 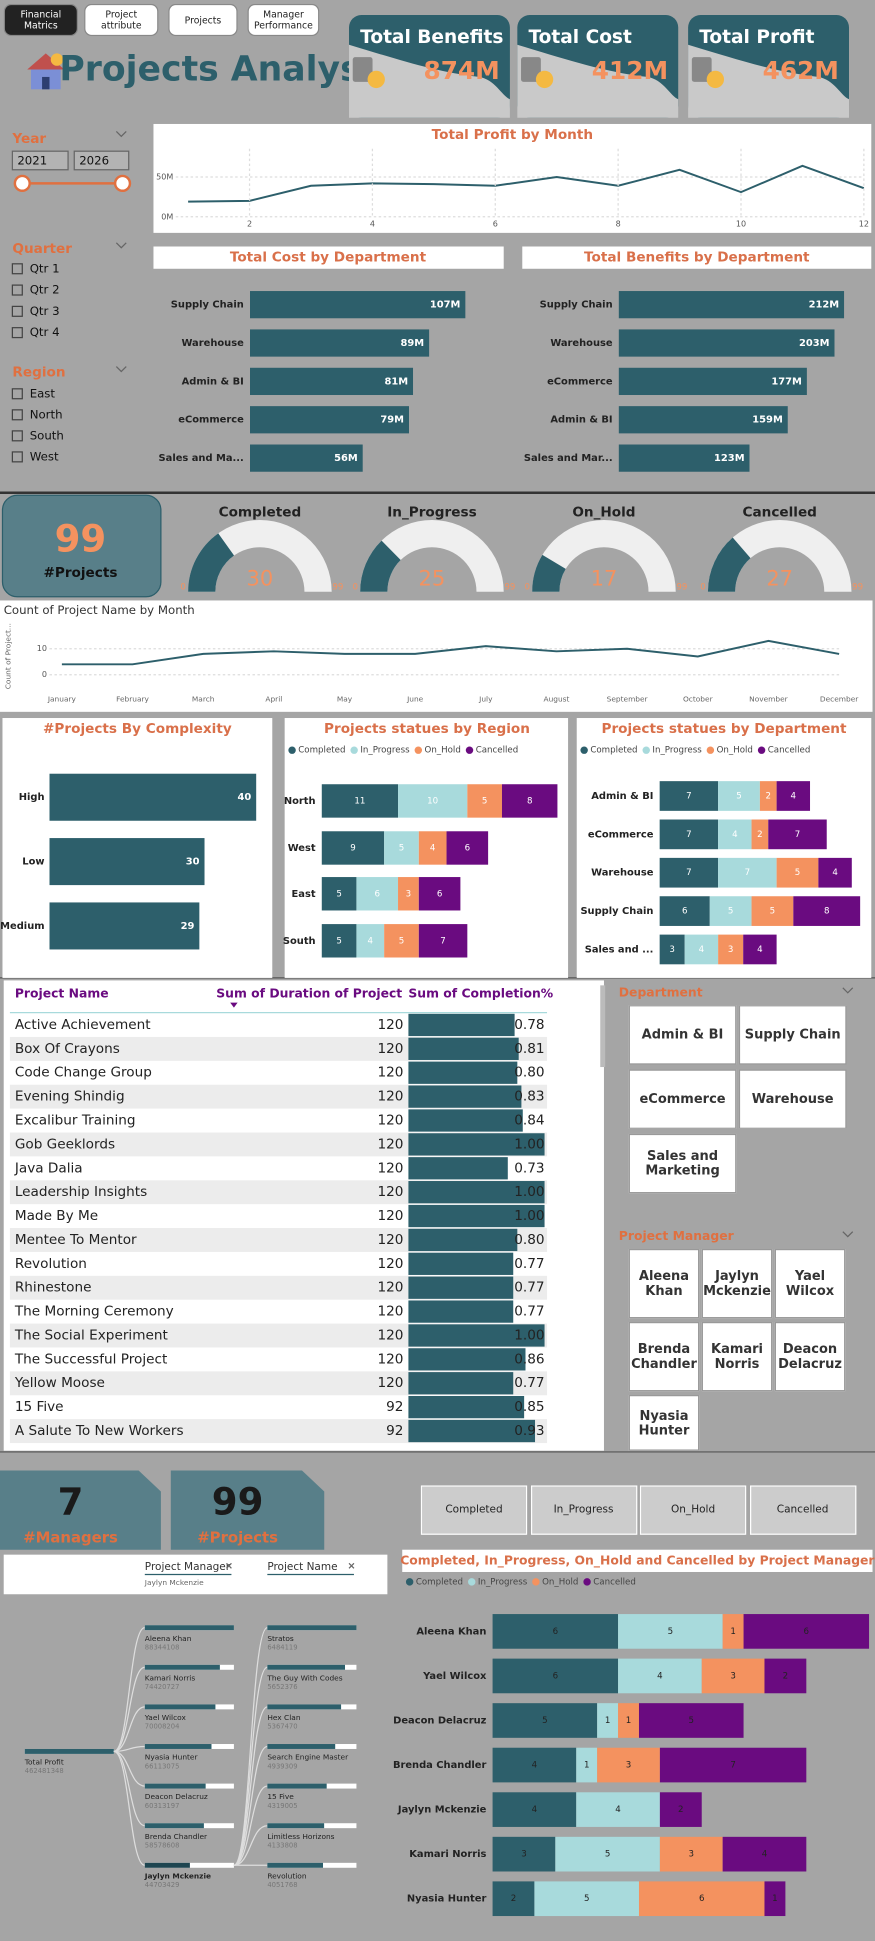 What do you see at coordinates (48, 1168) in the screenshot?
I see `cell: Java Dalia` at bounding box center [48, 1168].